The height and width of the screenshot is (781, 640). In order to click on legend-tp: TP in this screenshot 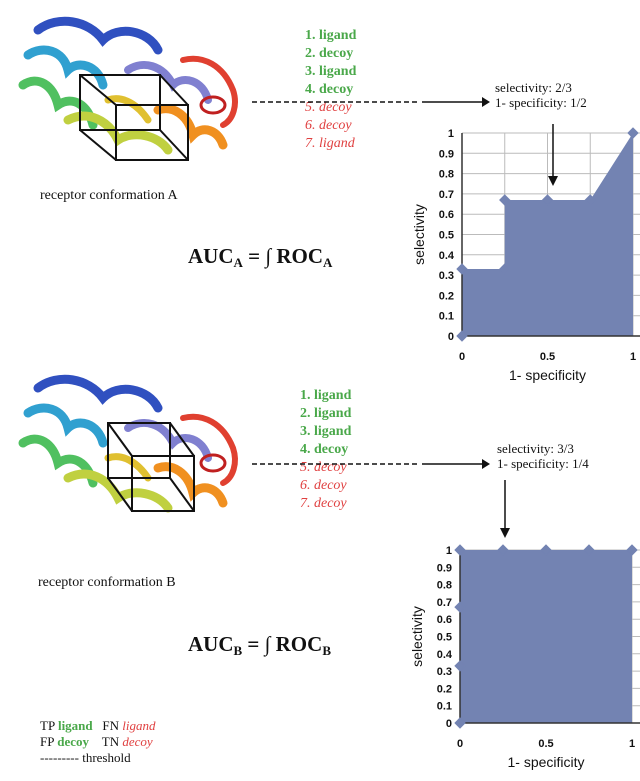, I will do `click(47, 725)`.